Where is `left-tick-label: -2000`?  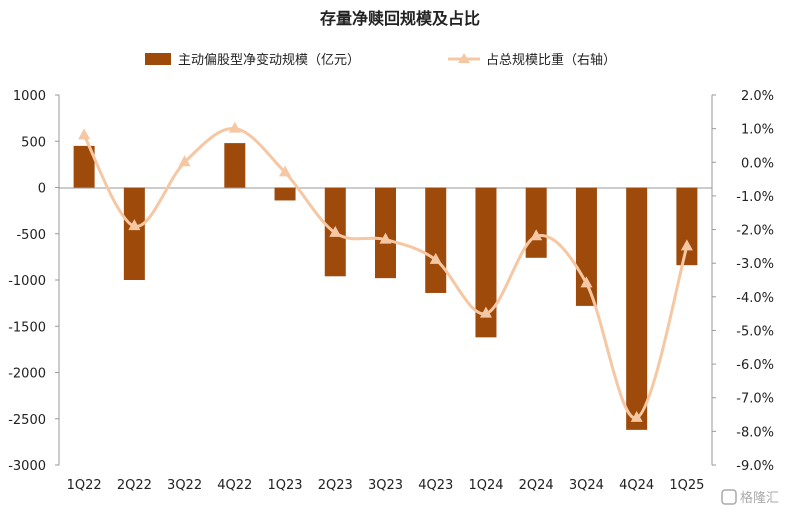 left-tick-label: -2000 is located at coordinates (27, 374).